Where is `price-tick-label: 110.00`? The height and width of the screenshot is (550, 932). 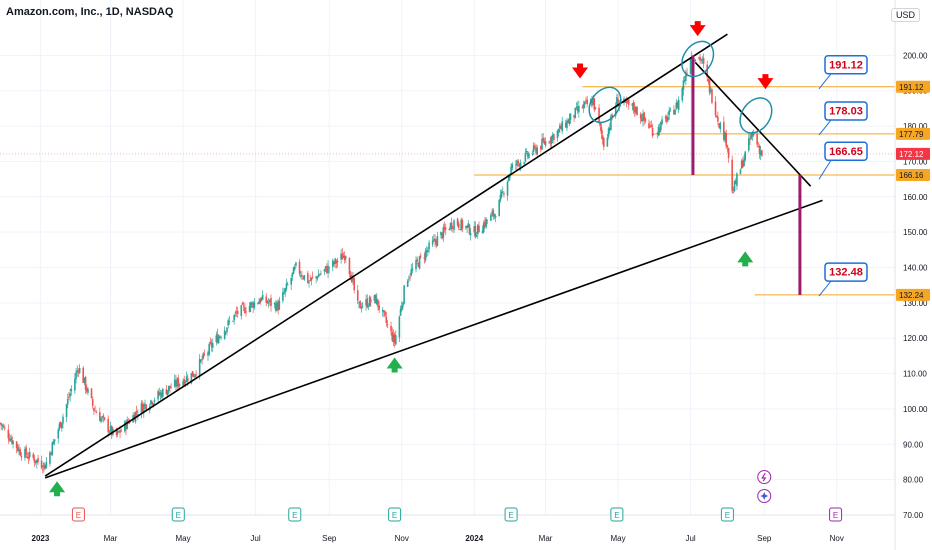
price-tick-label: 110.00 is located at coordinates (915, 374).